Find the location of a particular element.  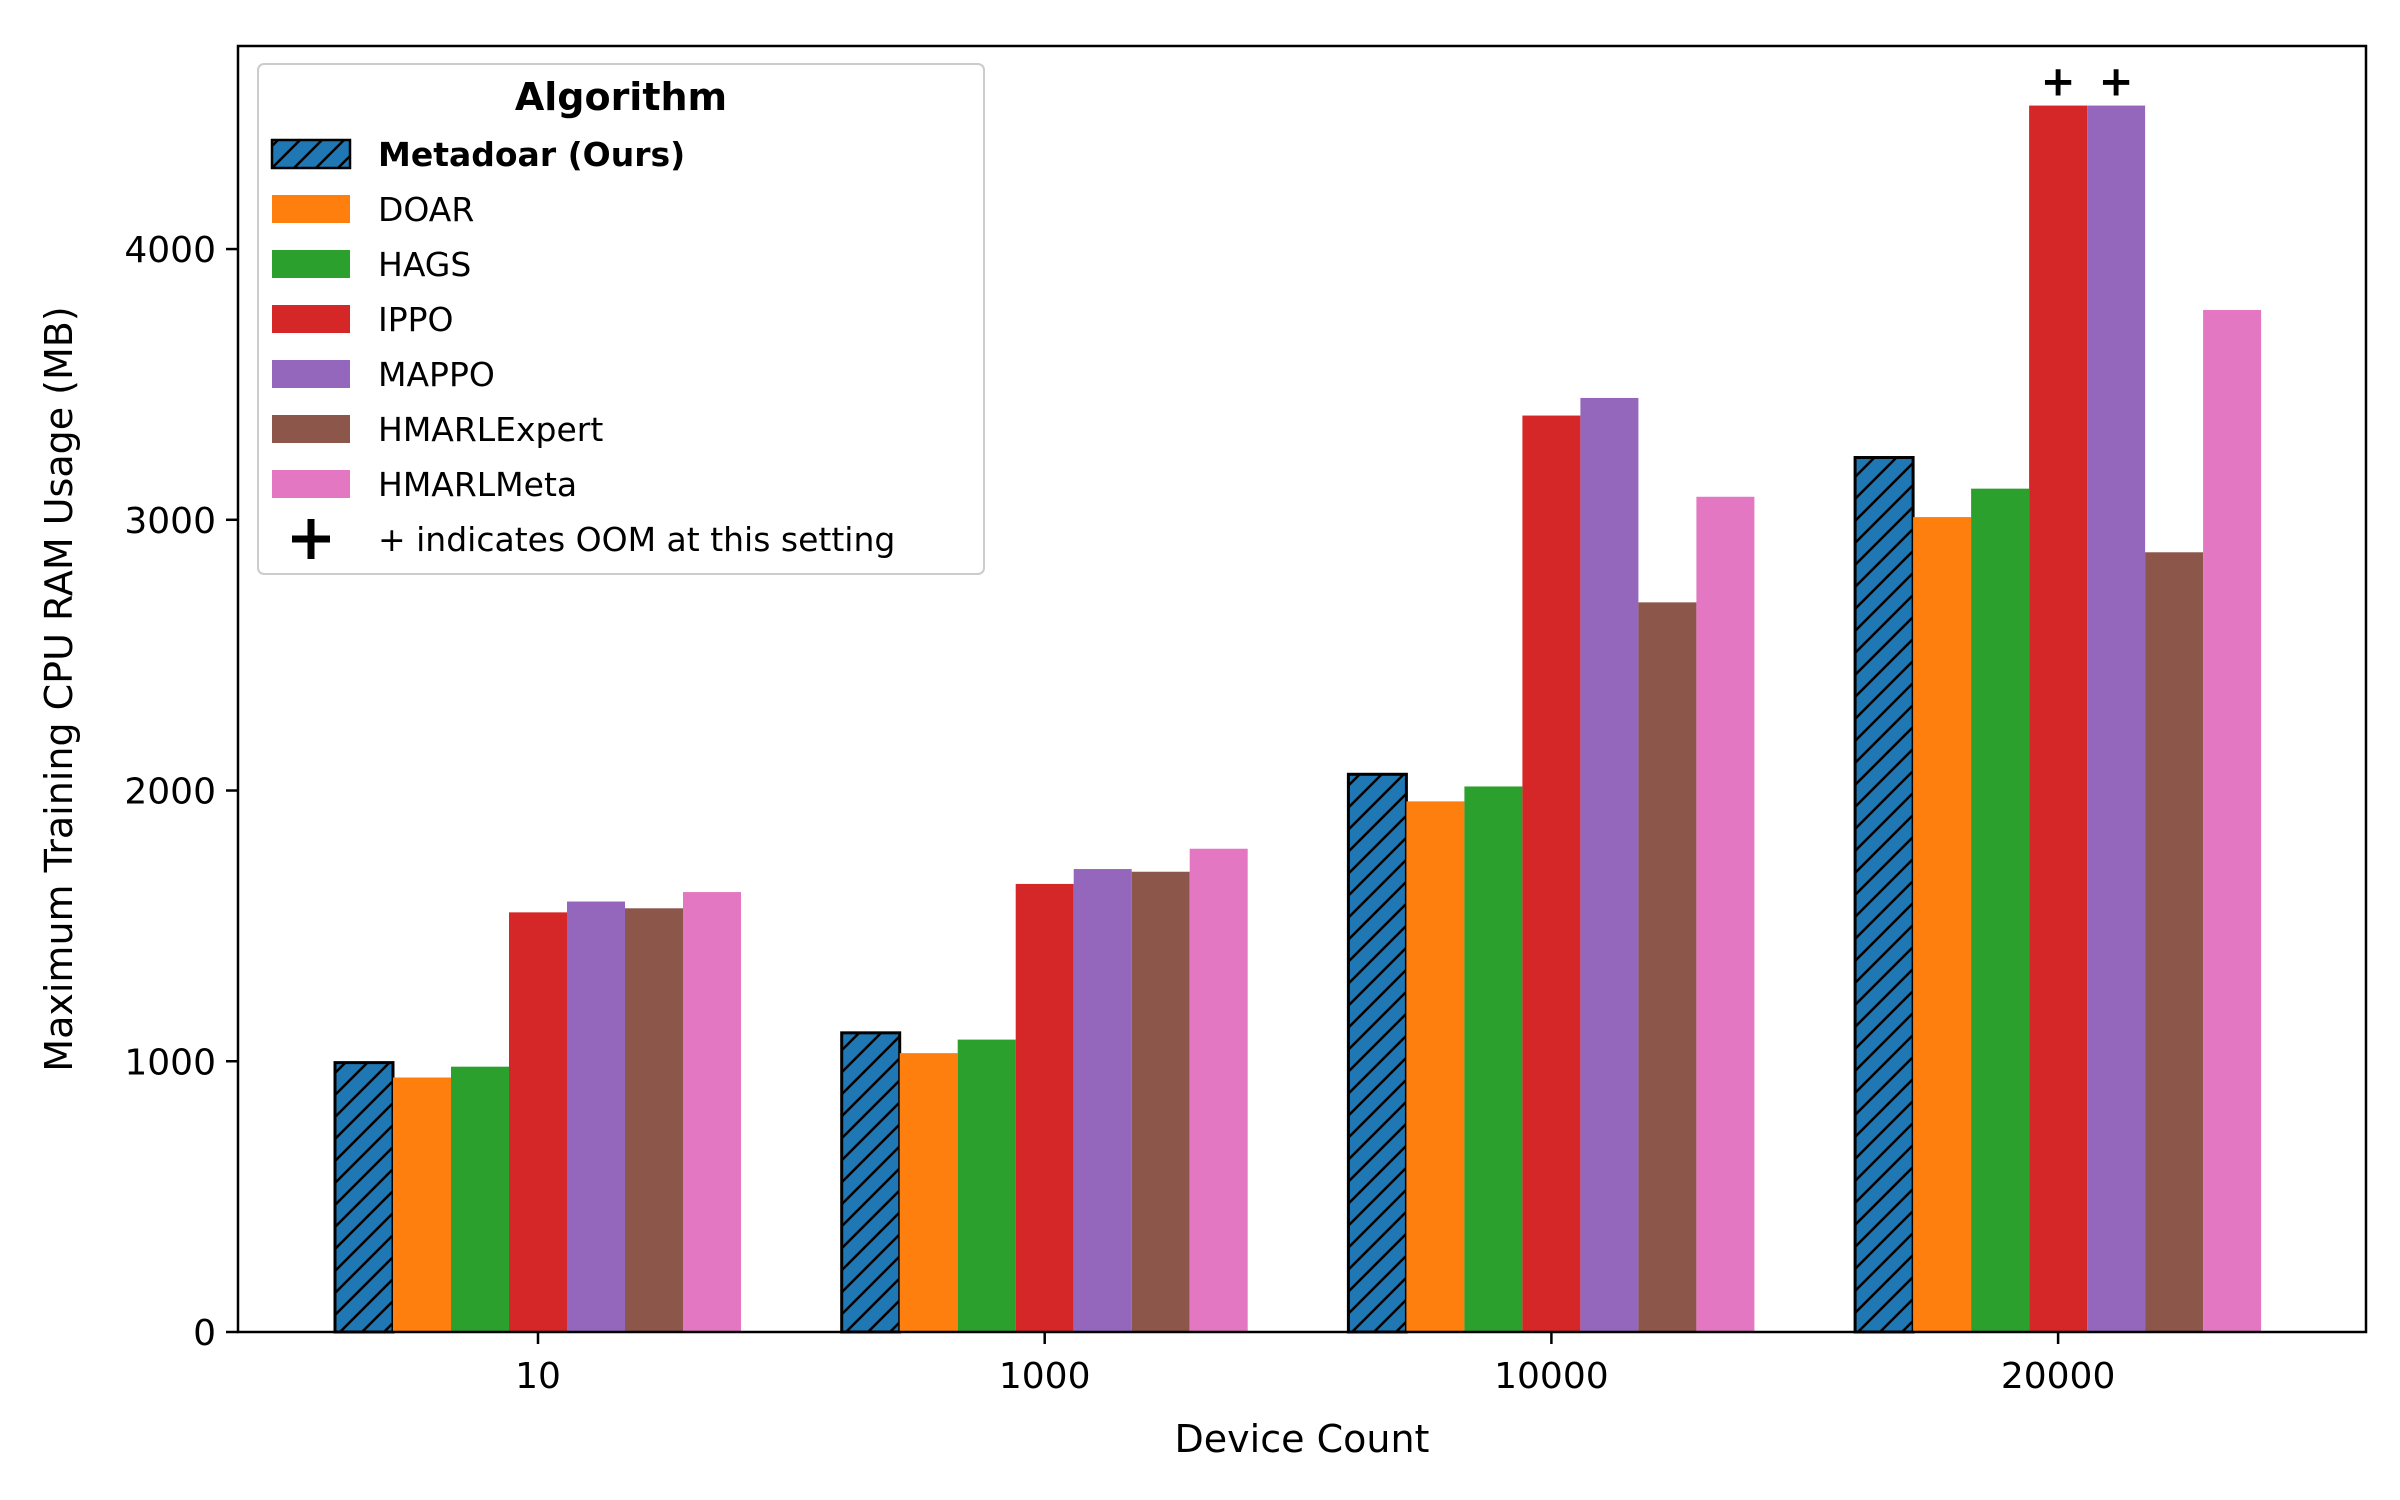

legend-label-oom: + indicates OOM at this setting is located at coordinates (636, 539).